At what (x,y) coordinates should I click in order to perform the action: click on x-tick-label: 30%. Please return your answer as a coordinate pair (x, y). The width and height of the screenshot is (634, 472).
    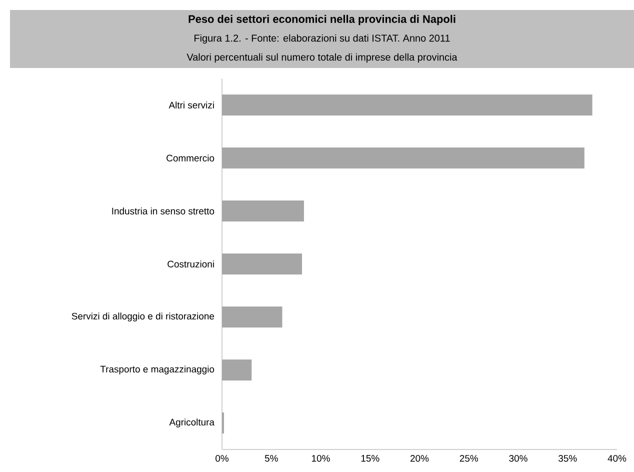
    Looking at the image, I should click on (518, 458).